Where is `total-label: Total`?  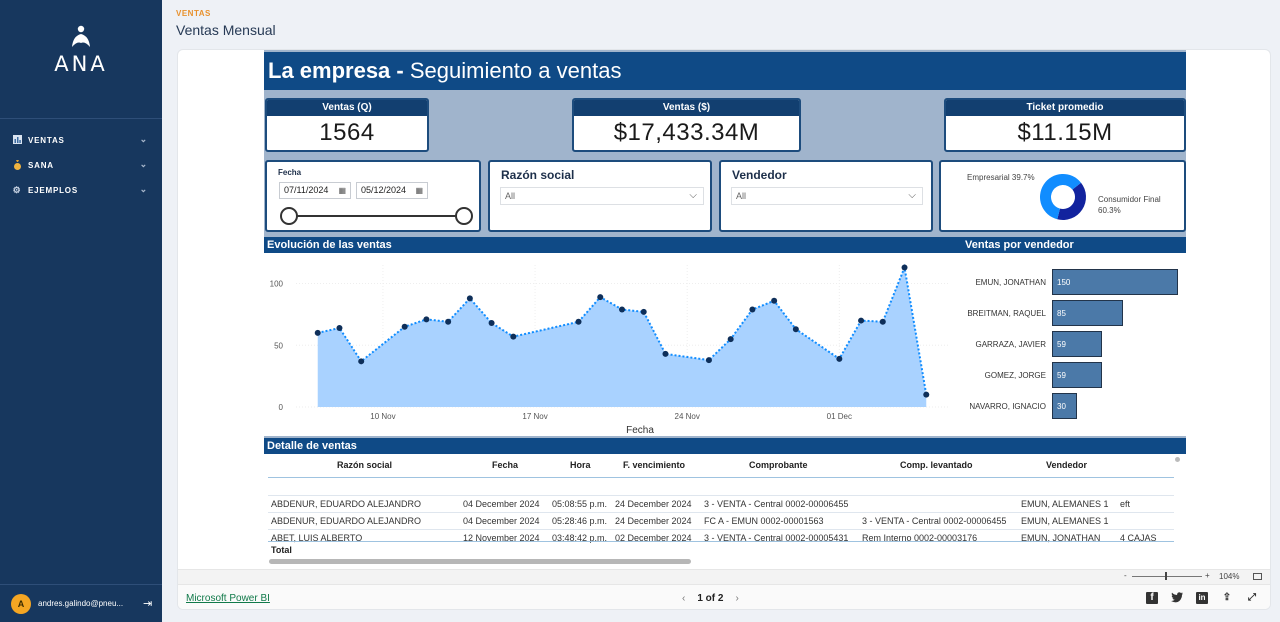 total-label: Total is located at coordinates (281, 550).